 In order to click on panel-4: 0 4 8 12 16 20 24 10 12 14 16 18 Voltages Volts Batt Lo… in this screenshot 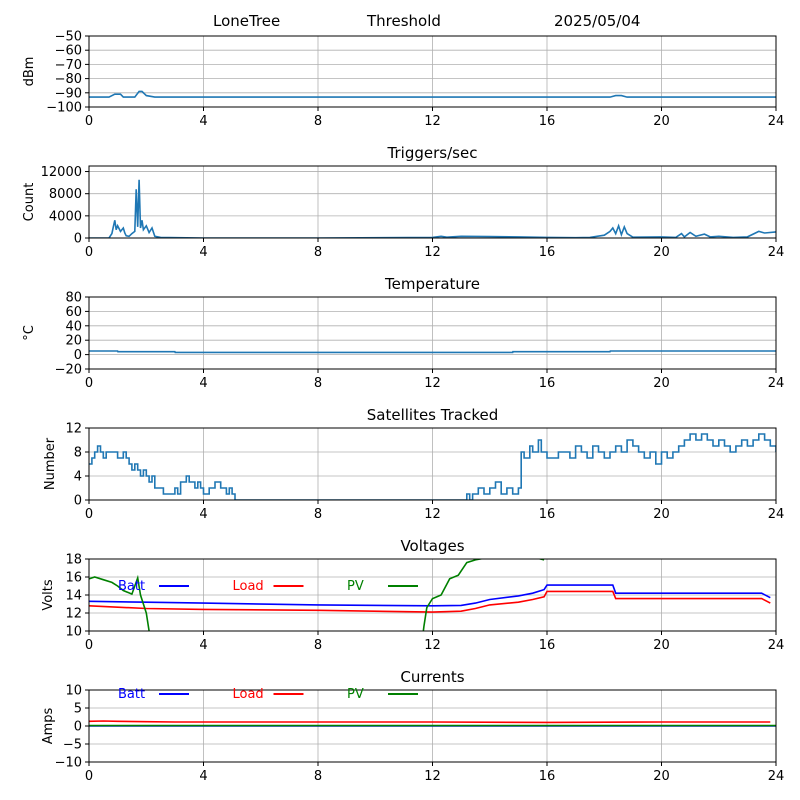, I will do `click(412, 595)`.